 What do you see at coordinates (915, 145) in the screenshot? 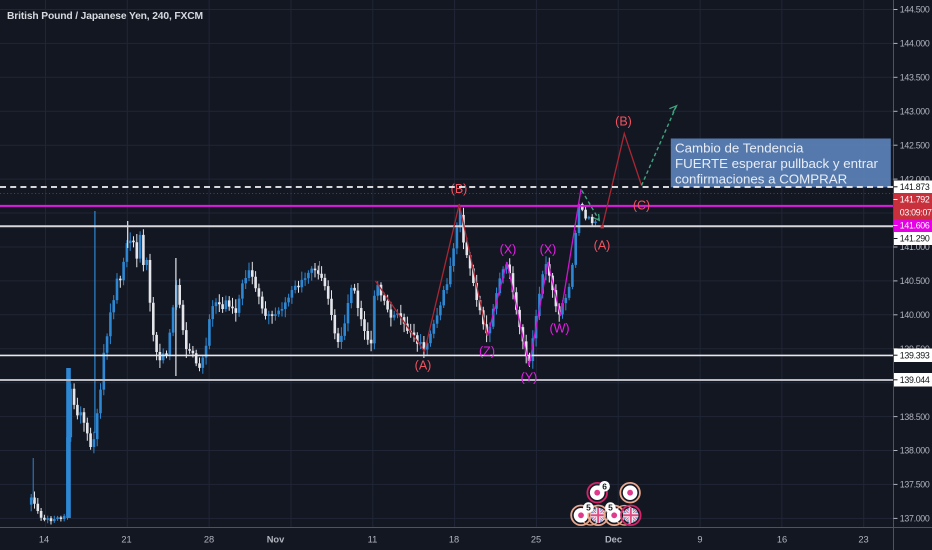
I see `svg-text: 142.500` at bounding box center [915, 145].